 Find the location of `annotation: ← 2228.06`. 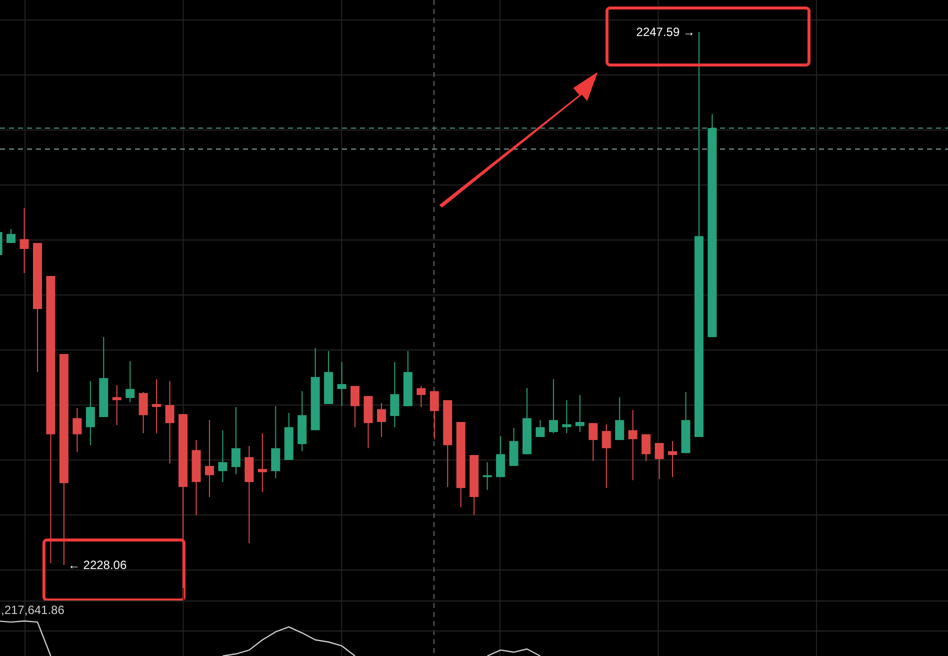

annotation: ← 2228.06 is located at coordinates (97, 565).